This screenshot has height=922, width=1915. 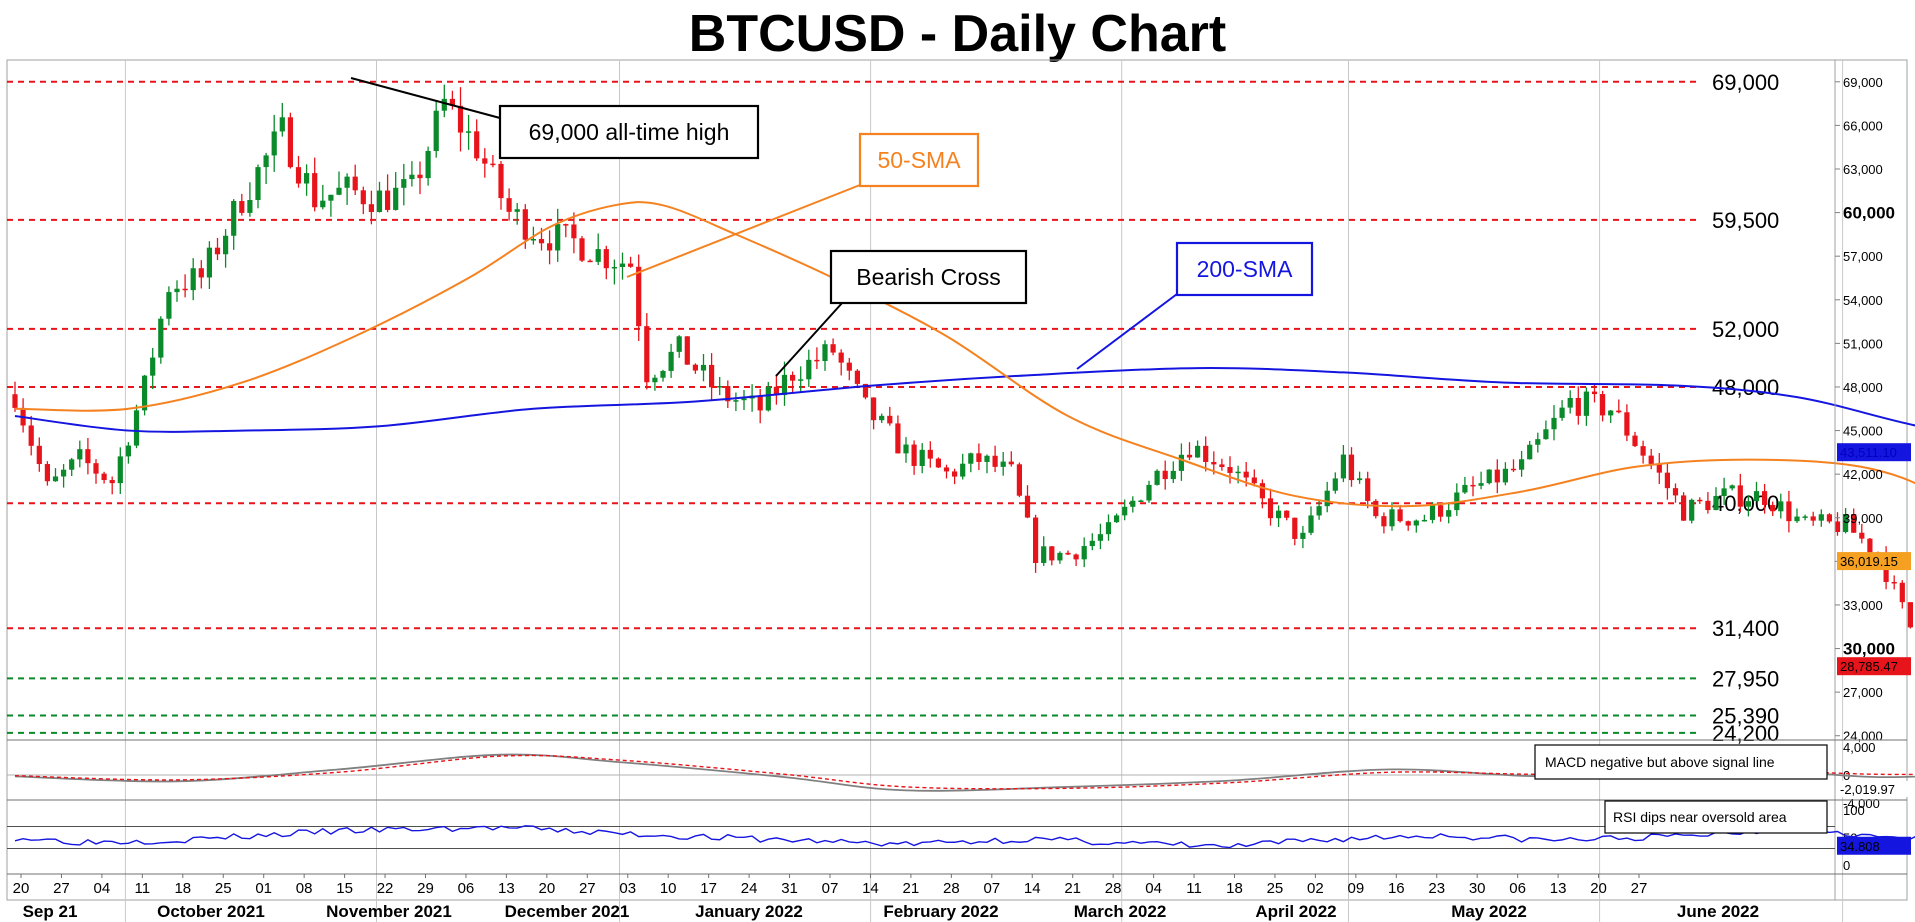 What do you see at coordinates (1244, 269) in the screenshot?
I see `callout-box-200-sma` at bounding box center [1244, 269].